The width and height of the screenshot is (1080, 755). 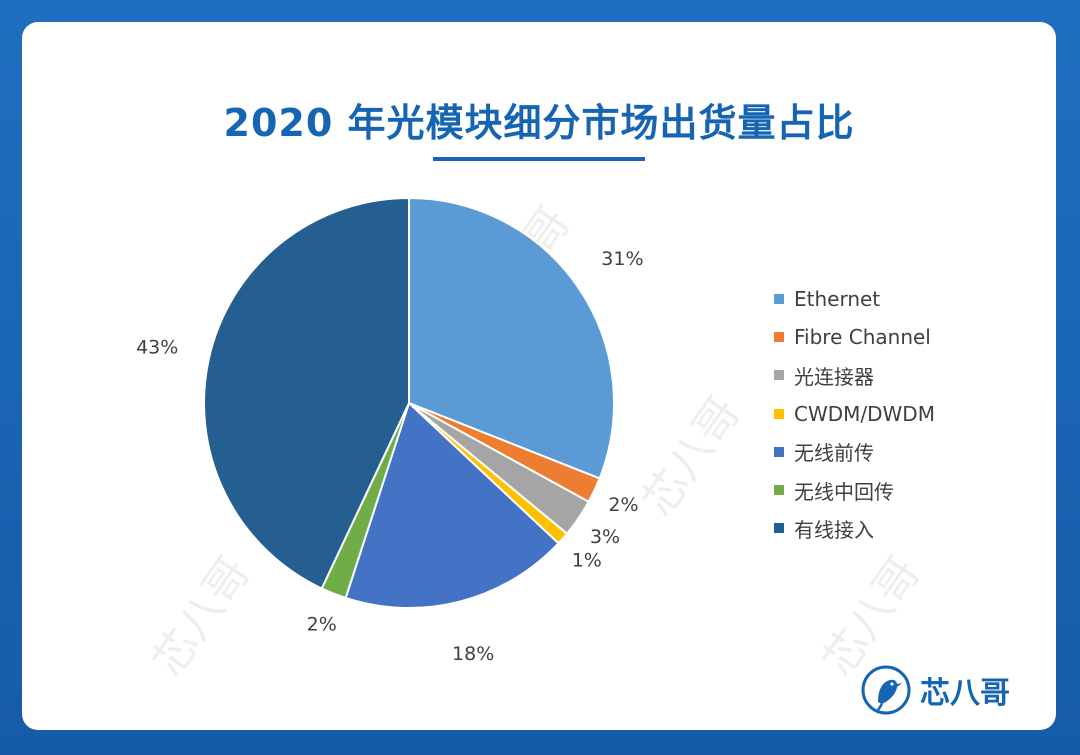 What do you see at coordinates (834, 453) in the screenshot?
I see `legend-label: 无线前传` at bounding box center [834, 453].